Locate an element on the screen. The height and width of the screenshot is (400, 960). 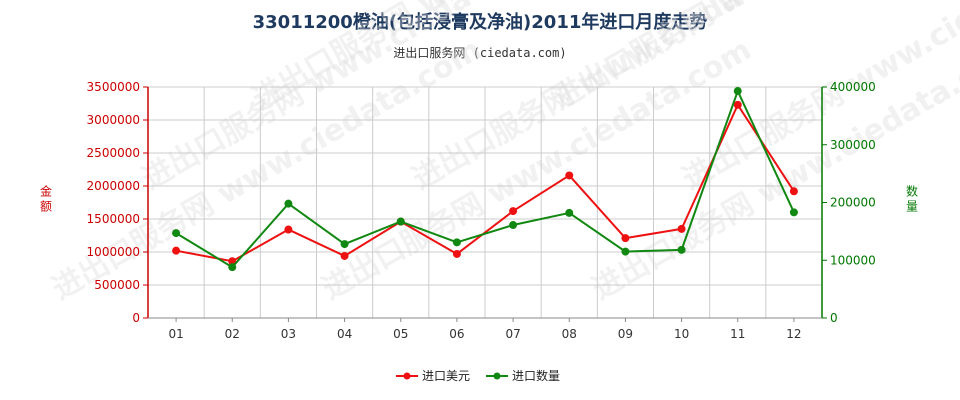
y-left-axis-title: 金额 is located at coordinates (46, 199).